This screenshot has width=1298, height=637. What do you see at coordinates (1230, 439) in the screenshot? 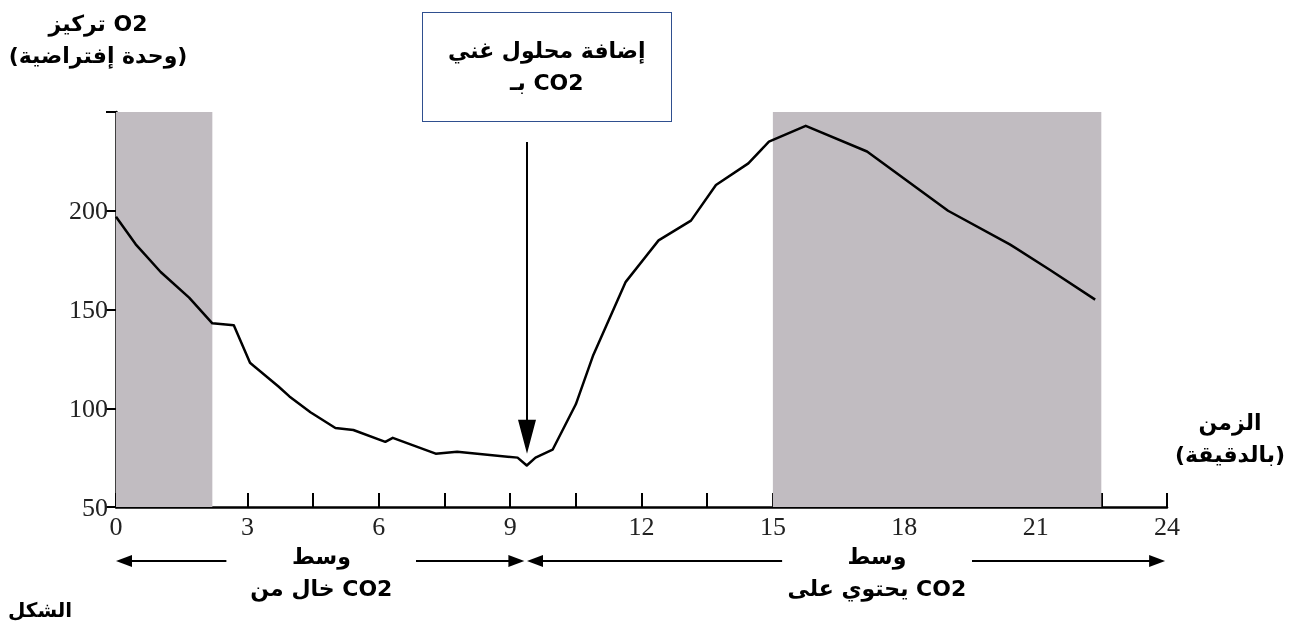
I see `x-axis-title: الزمن (بالدقيقة)` at bounding box center [1230, 439].